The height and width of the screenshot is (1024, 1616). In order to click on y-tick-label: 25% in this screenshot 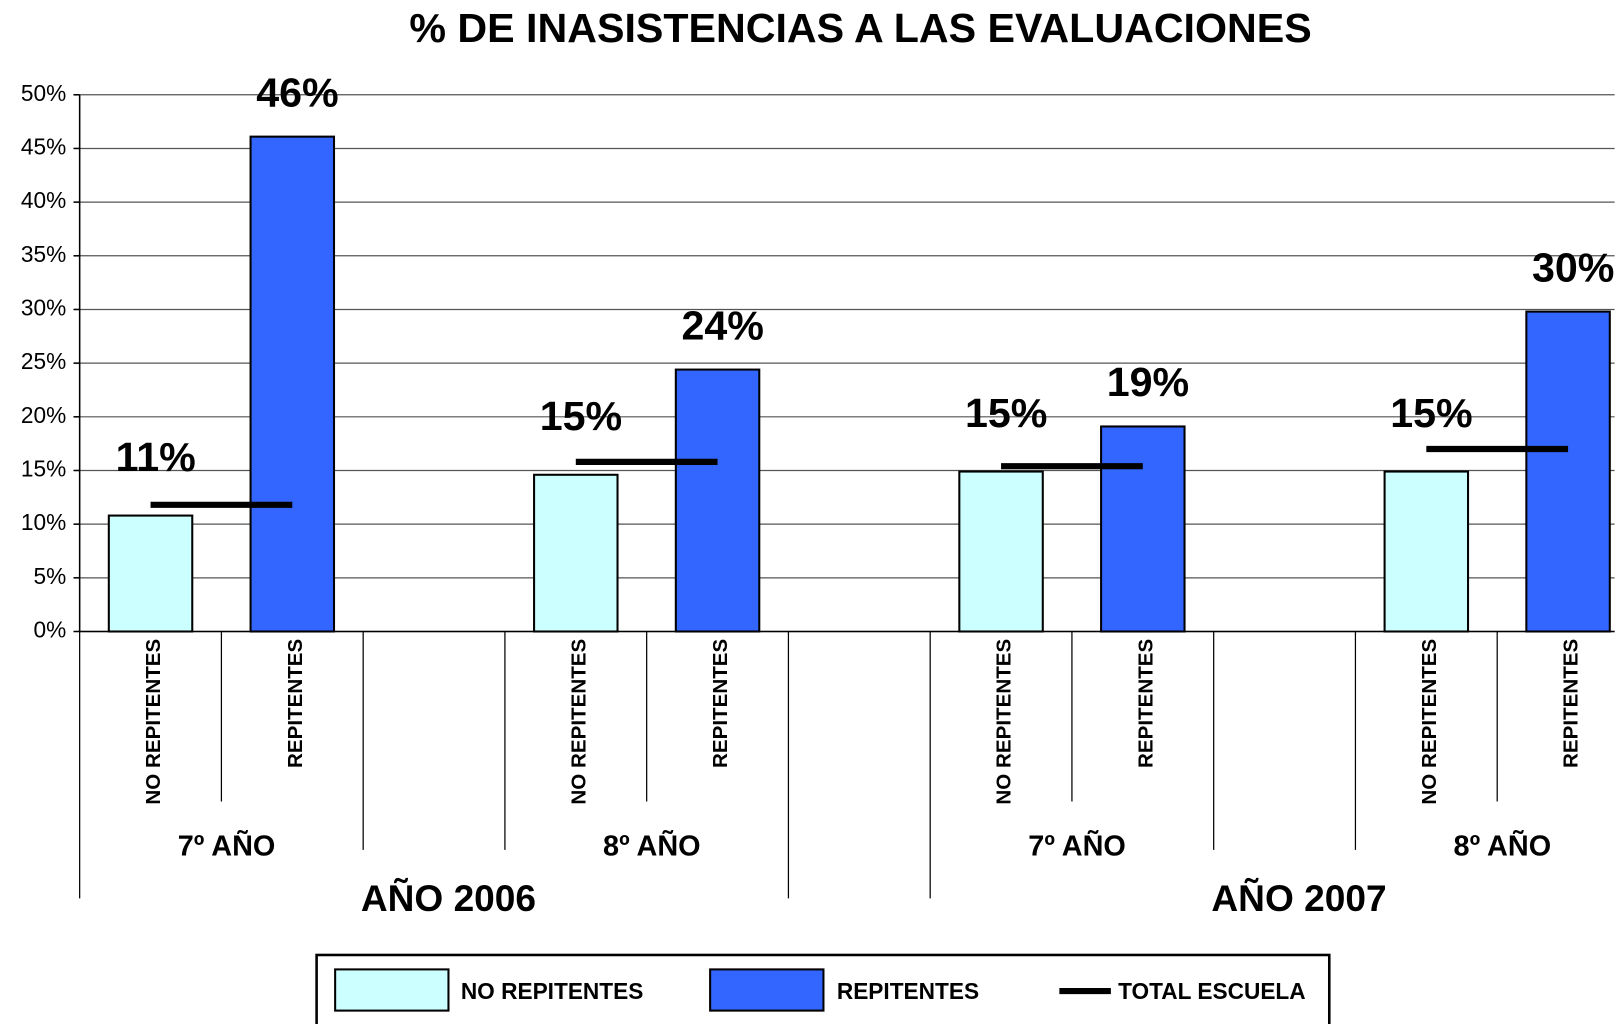, I will do `click(43, 361)`.